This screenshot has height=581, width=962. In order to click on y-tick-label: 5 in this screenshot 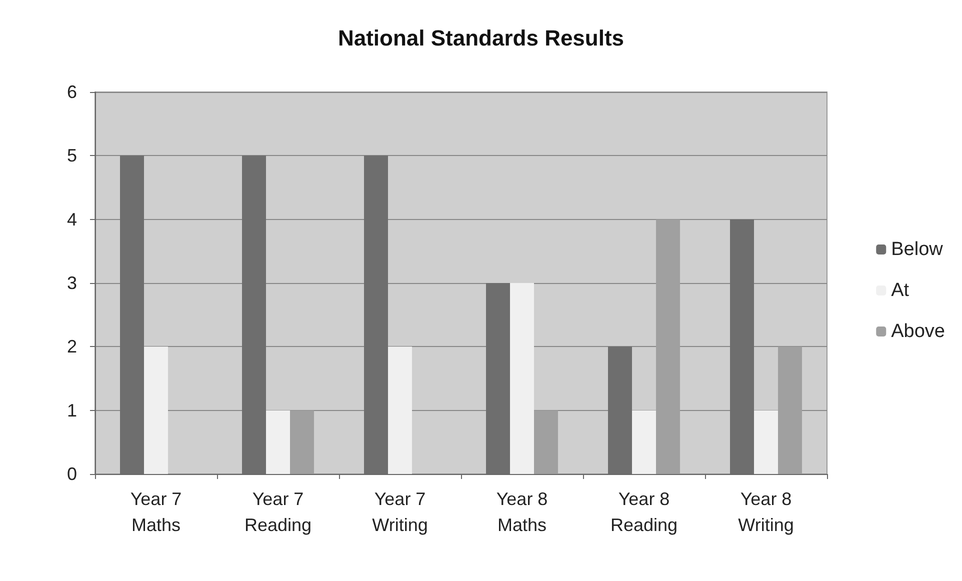, I will do `click(71, 156)`.